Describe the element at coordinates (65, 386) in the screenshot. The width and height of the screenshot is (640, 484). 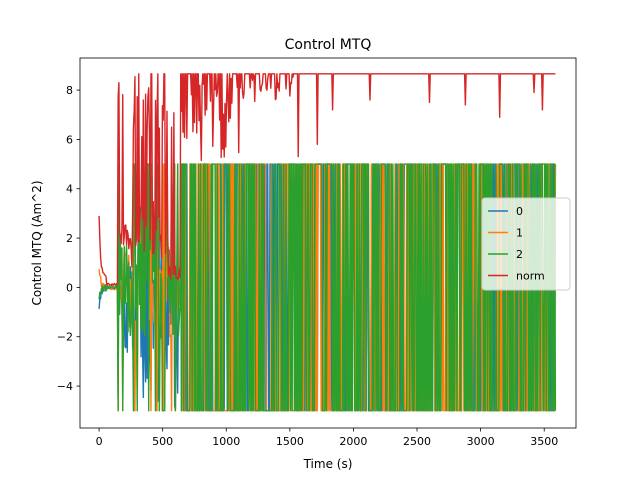
I see `y-tick-label: −4` at that location.